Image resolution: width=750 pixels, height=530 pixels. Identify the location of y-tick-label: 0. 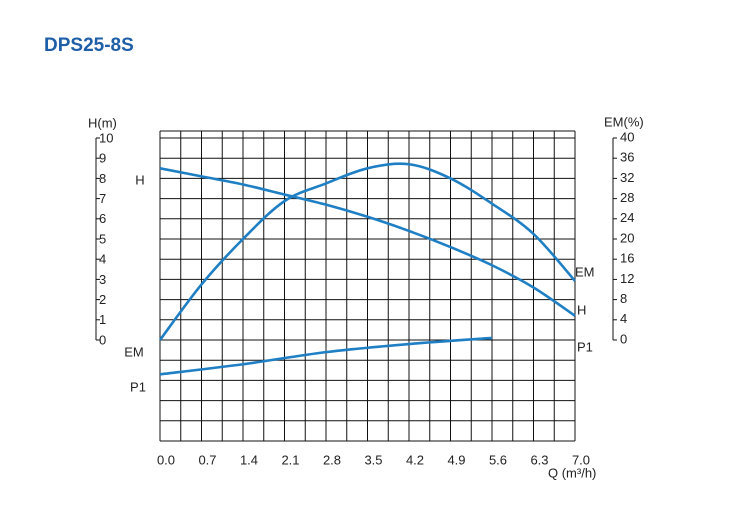
(102, 339).